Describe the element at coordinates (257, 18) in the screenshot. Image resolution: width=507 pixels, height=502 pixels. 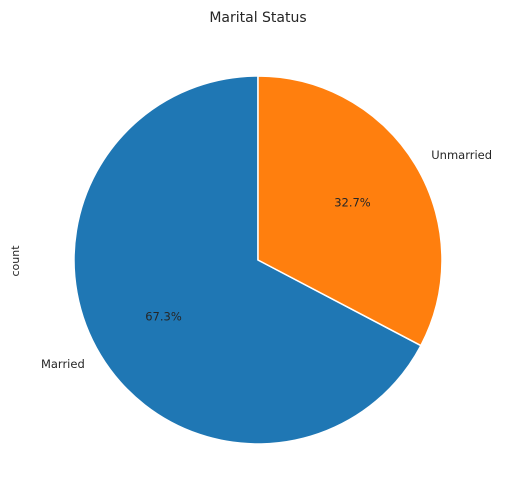
I see `chart-title: Marital Status` at that location.